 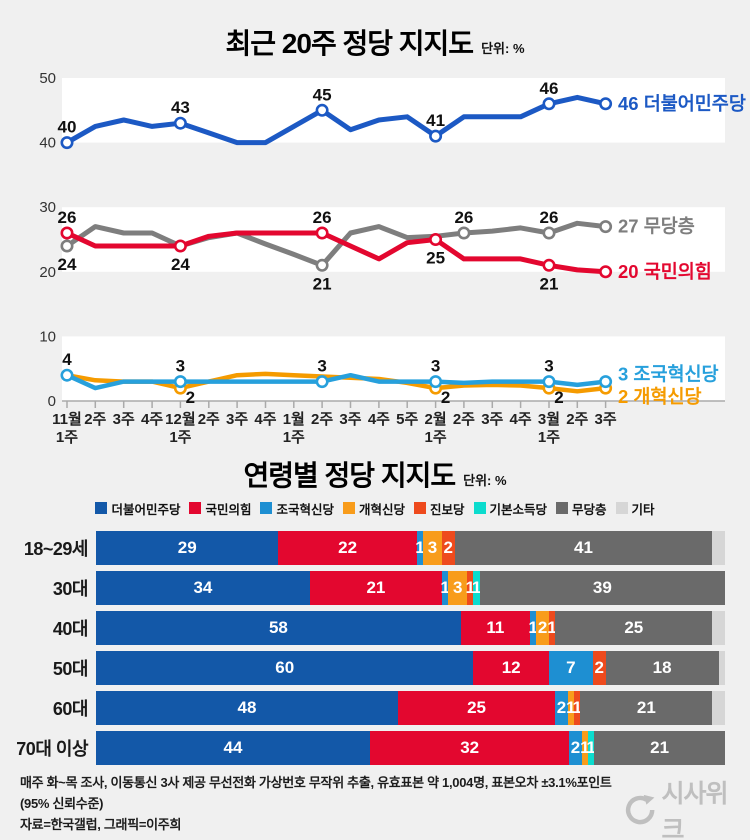 What do you see at coordinates (381, 509) in the screenshot?
I see `legend-label: 개혁신당` at bounding box center [381, 509].